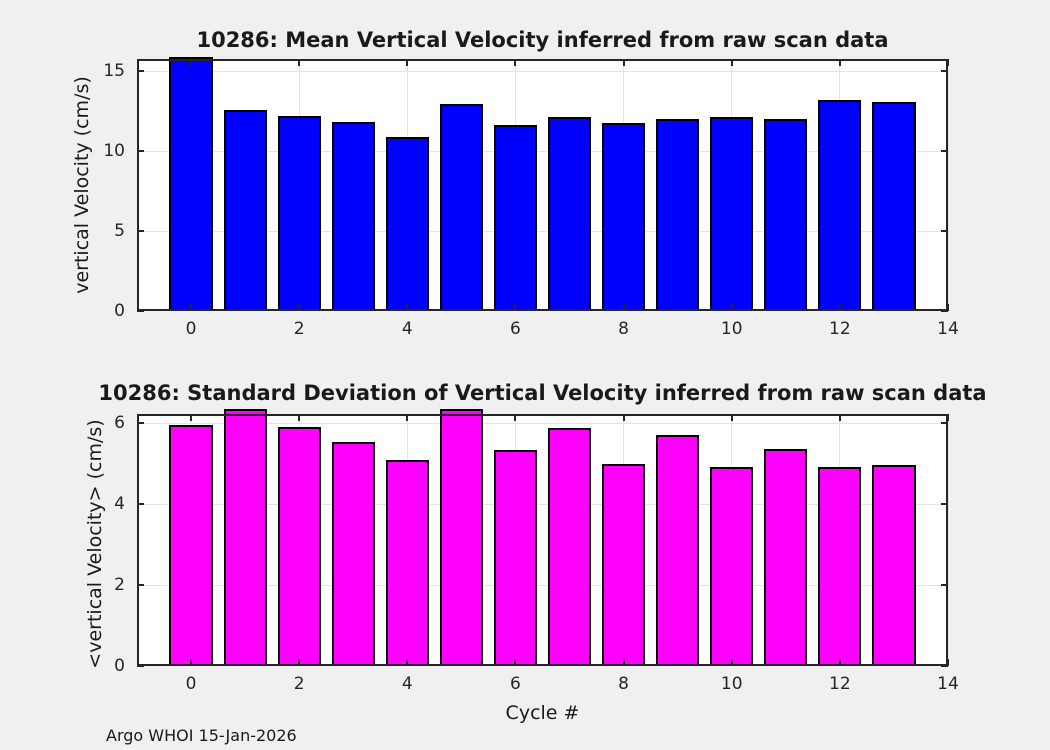 This screenshot has height=750, width=1050. I want to click on footer-text: Argo WHOI 15-Jan-2026, so click(201, 735).